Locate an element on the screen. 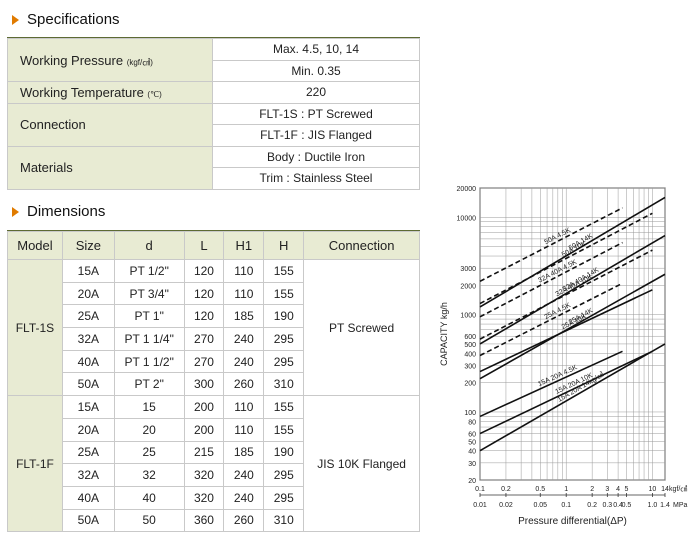  y-tick-label: 30 is located at coordinates (472, 464).